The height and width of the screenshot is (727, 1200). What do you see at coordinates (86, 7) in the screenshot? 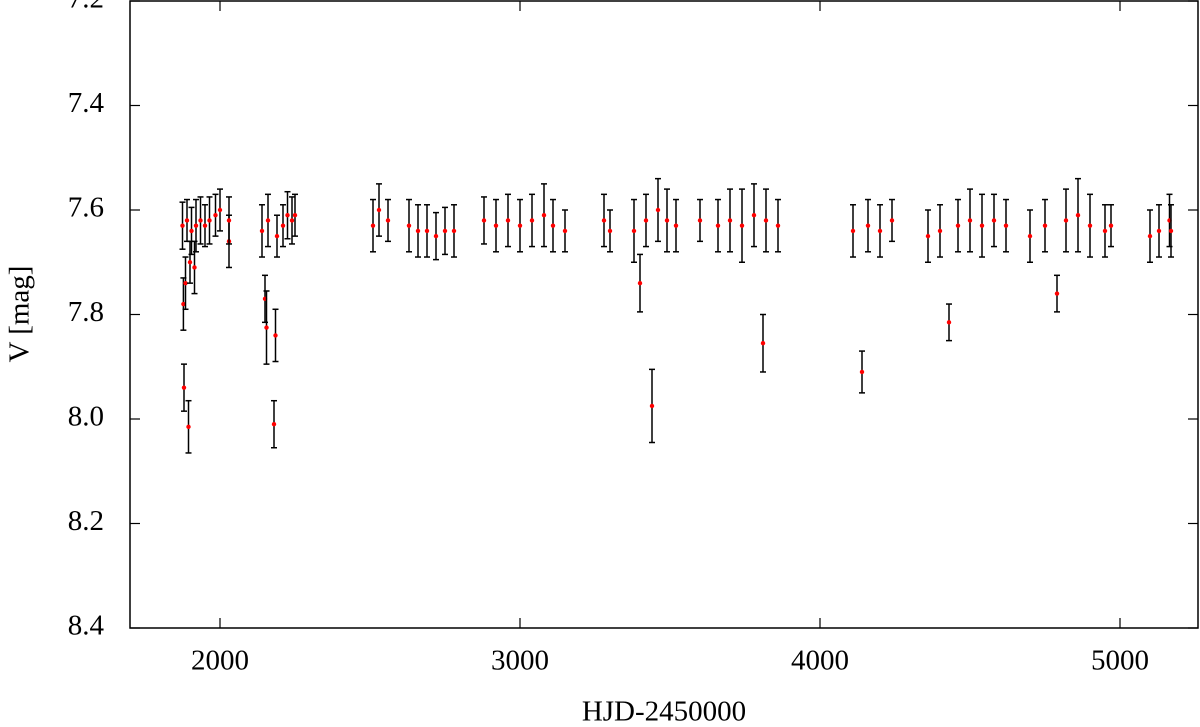
I see `y-tick-label: 7.2` at bounding box center [86, 7].